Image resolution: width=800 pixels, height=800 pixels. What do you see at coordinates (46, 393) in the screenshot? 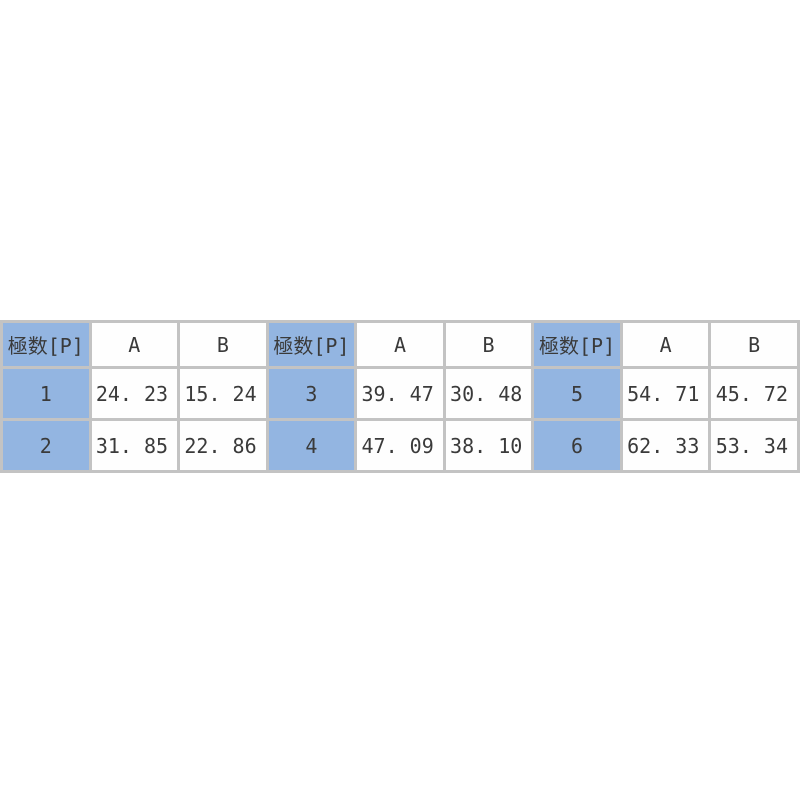
I see `pole-cell-1: 1` at bounding box center [46, 393].